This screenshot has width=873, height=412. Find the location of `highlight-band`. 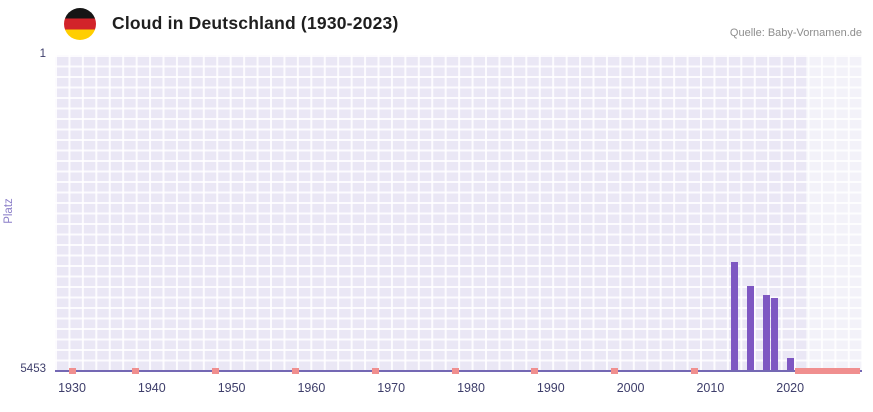

highlight-band is located at coordinates (834, 212).